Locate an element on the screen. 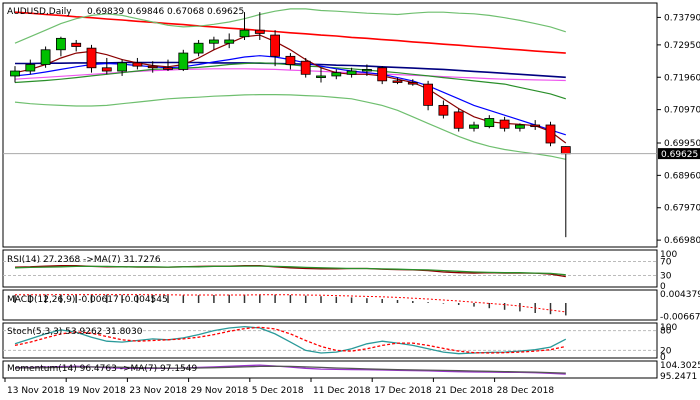  time-tick-label: 5 Dec 2018 is located at coordinates (278, 391).